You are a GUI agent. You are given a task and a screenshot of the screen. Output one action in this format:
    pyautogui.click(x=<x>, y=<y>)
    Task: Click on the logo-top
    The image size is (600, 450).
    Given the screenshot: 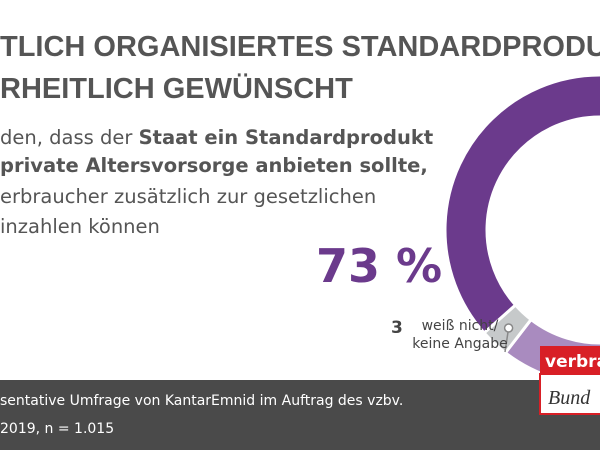 What is the action you would take?
    pyautogui.click(x=570, y=360)
    